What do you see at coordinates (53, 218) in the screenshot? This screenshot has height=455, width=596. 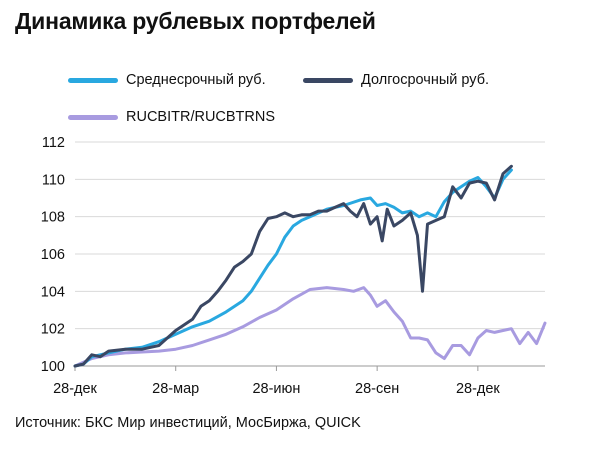 I see `y-tick-label: 108` at bounding box center [53, 218].